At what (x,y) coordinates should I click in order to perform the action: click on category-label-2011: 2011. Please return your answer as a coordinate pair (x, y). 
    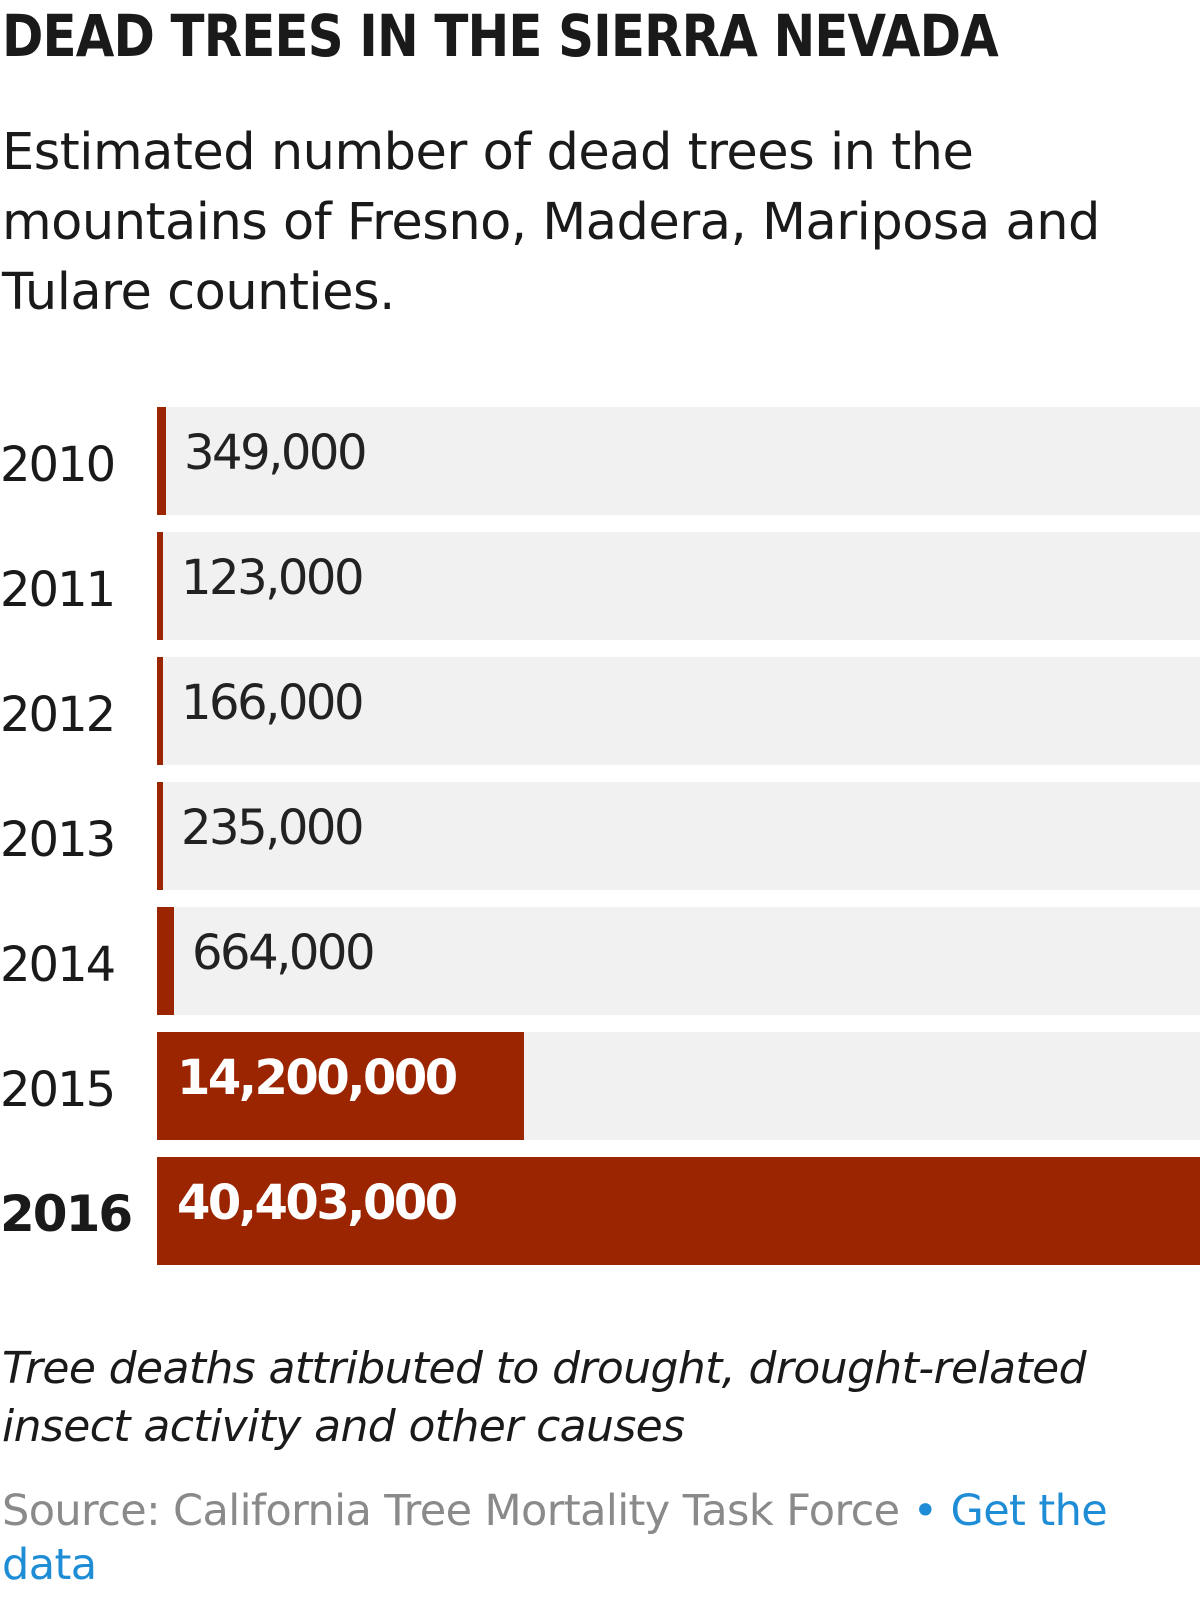
    Looking at the image, I should click on (57, 590).